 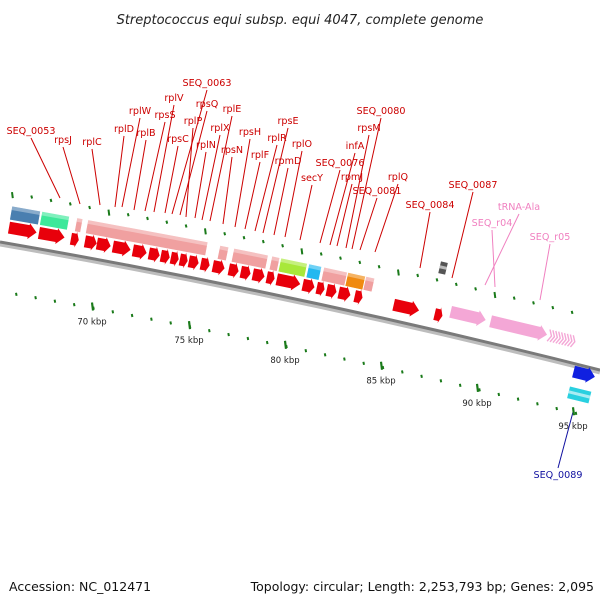 What do you see at coordinates (91, 323) in the screenshot?
I see `scale-tick-label: 70 kbp` at bounding box center [91, 323].